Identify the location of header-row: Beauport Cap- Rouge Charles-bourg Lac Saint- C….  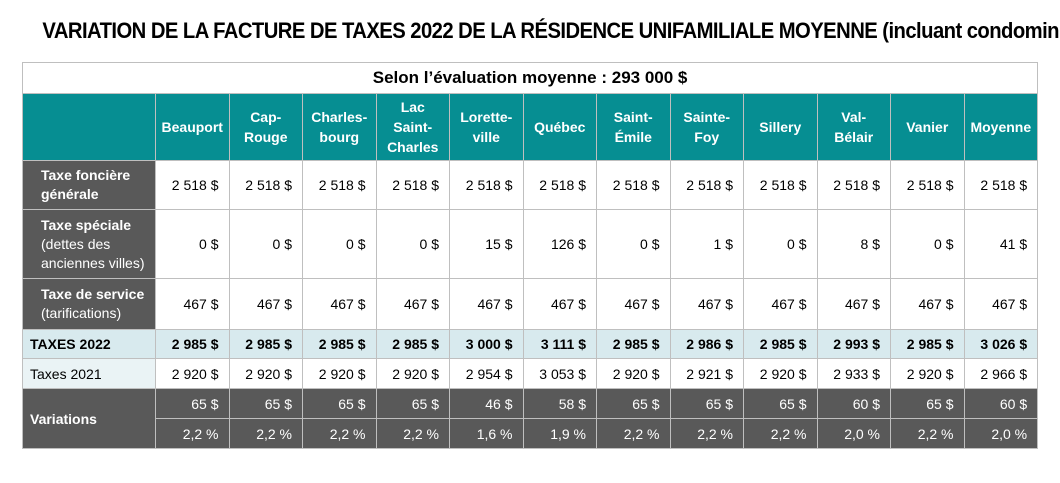
(530, 127).